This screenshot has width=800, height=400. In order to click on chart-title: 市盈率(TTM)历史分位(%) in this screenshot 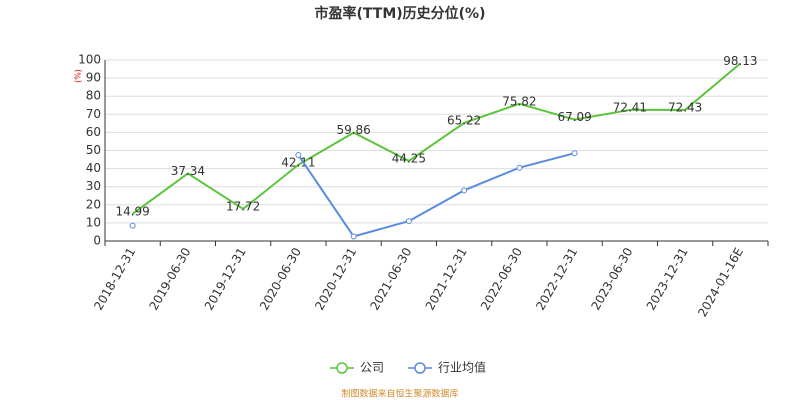, I will do `click(400, 13)`.